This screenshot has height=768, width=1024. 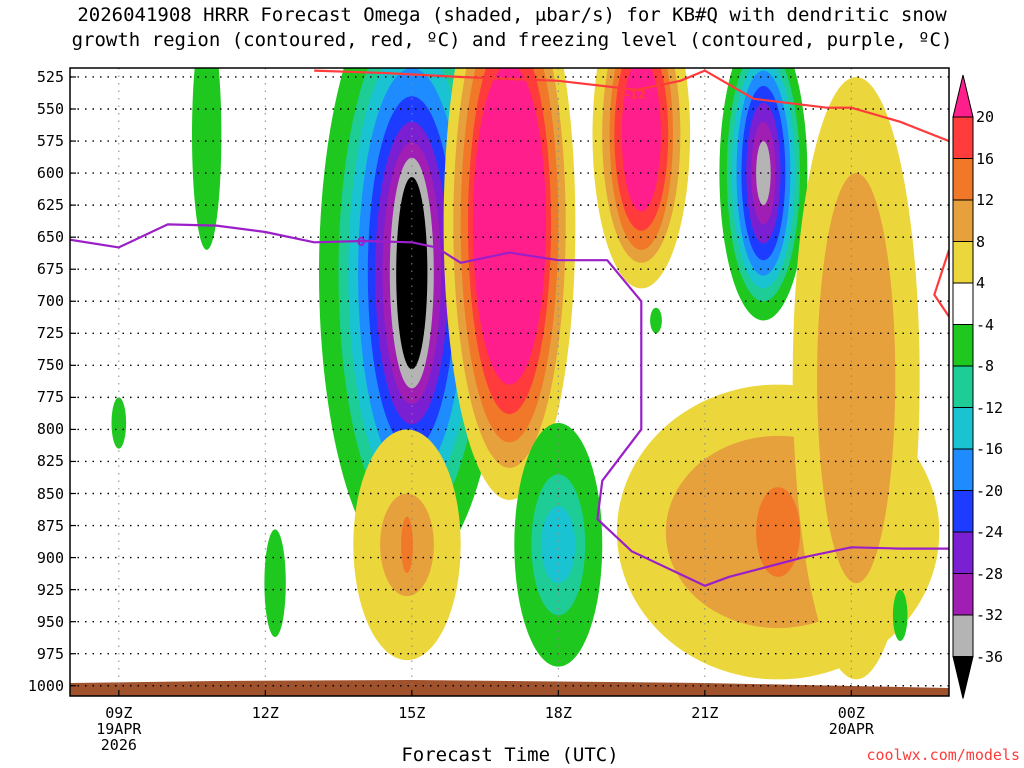 What do you see at coordinates (50, 397) in the screenshot?
I see `pressure-tick-label: 775` at bounding box center [50, 397].